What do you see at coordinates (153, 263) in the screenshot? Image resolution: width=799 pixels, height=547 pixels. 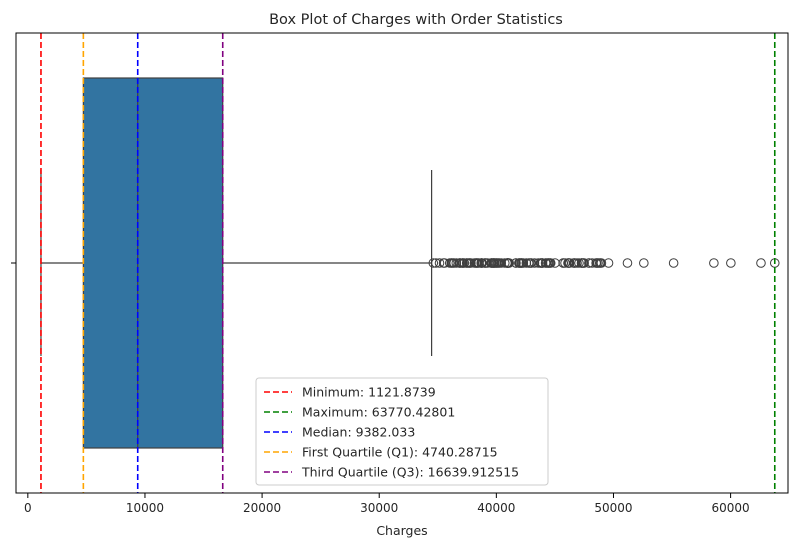 I see `interquartile-box` at bounding box center [153, 263].